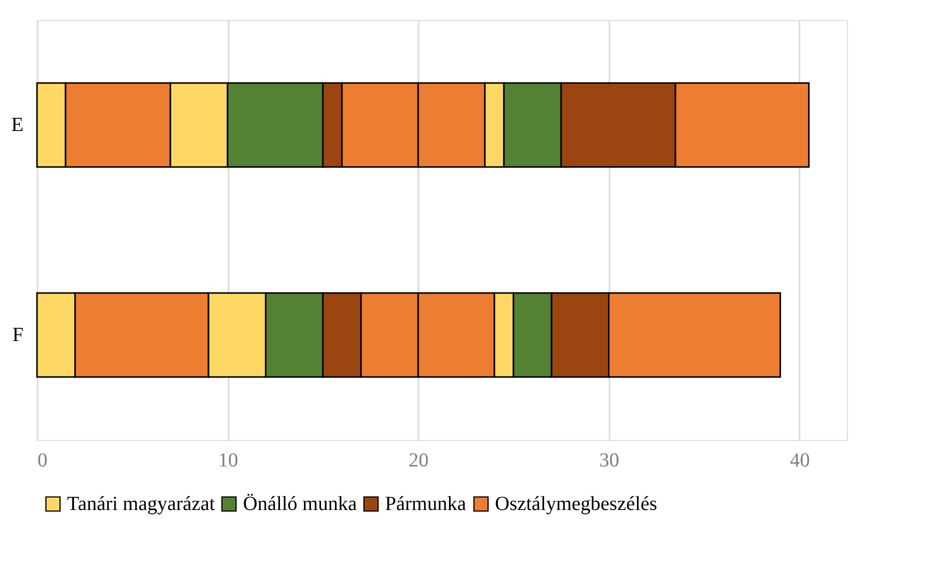 This screenshot has width=934, height=568. What do you see at coordinates (228, 461) in the screenshot?
I see `x-tick-label: 10` at bounding box center [228, 461].